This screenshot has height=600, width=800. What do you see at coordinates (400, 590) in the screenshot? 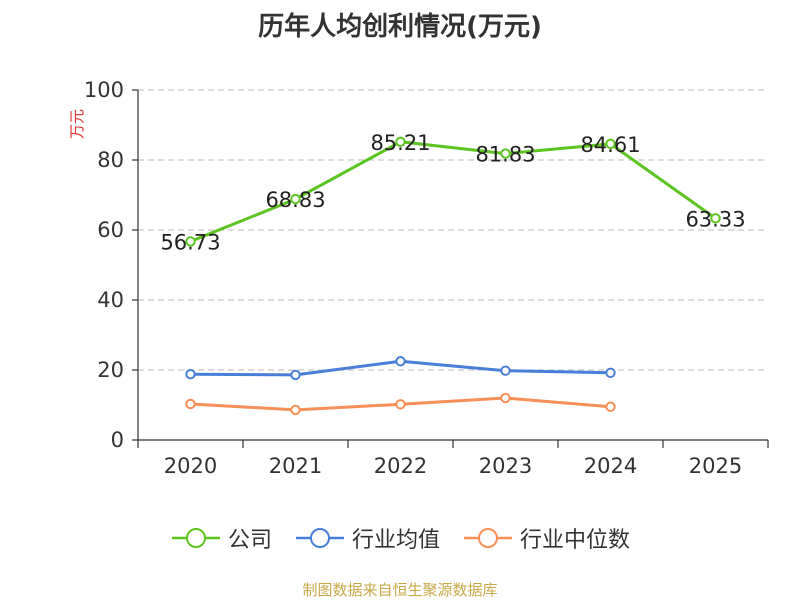
I see `source-note: 制图数据来自恒生聚源数据库` at bounding box center [400, 590].